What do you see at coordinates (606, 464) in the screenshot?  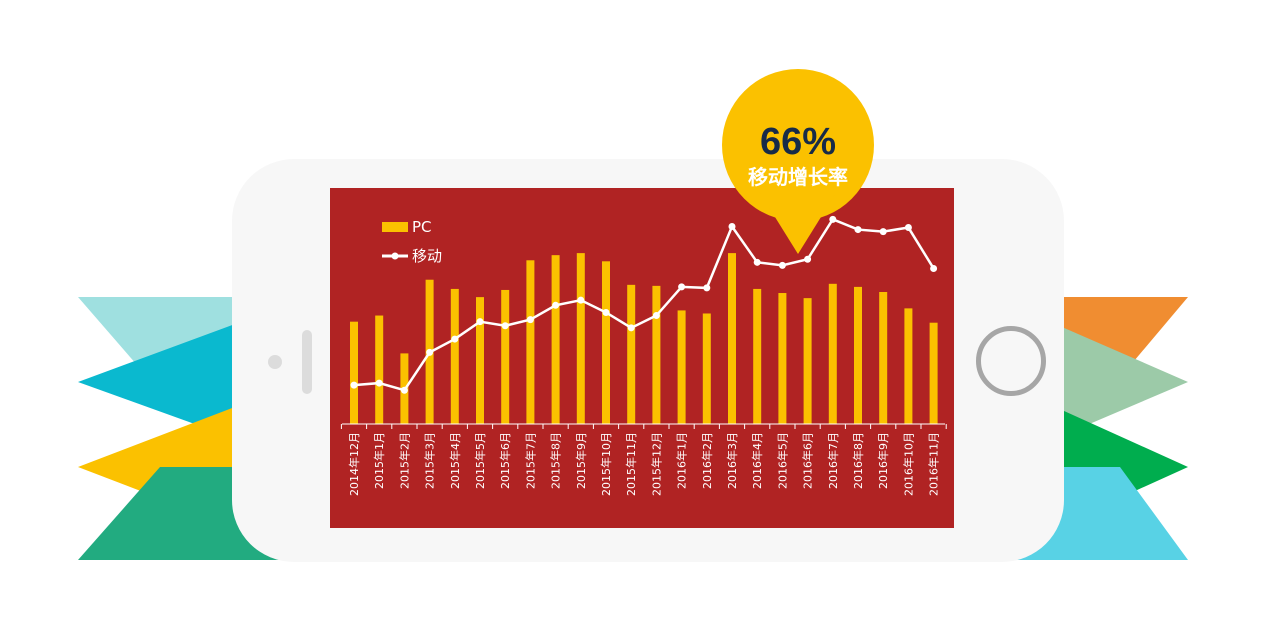 I see `x-tick-label: 2015年10月` at bounding box center [606, 464].